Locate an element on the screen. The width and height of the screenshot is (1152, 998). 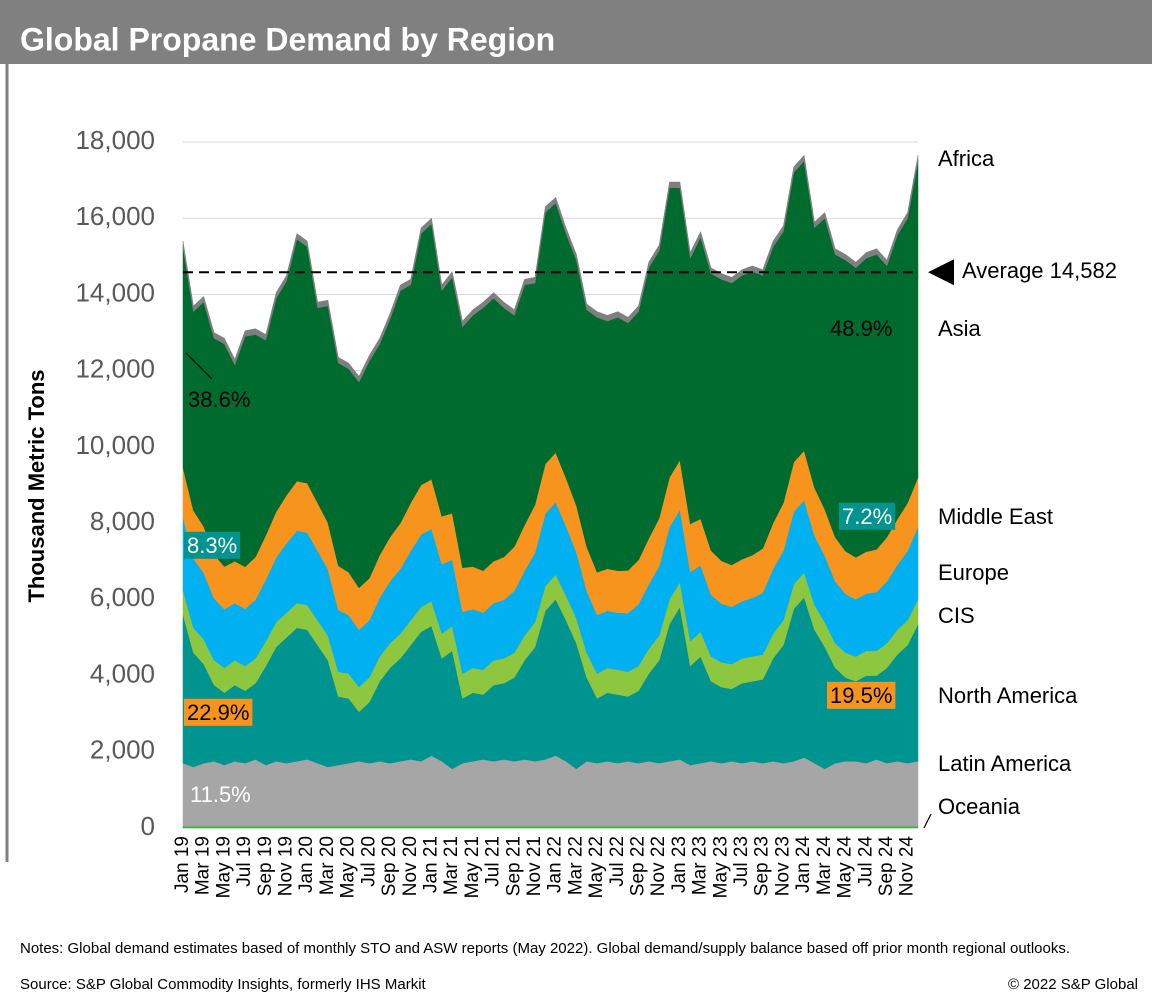
average-label: Average 14,582 is located at coordinates (1039, 270).